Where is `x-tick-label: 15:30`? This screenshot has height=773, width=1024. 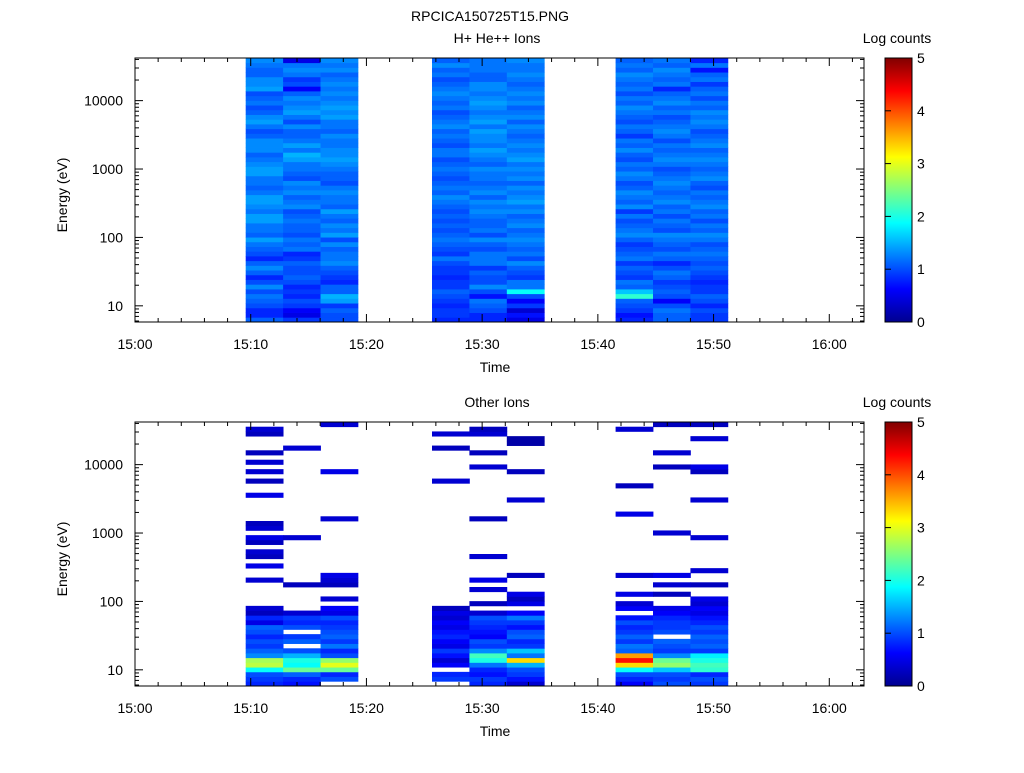 x-tick-label: 15:30 is located at coordinates (482, 708).